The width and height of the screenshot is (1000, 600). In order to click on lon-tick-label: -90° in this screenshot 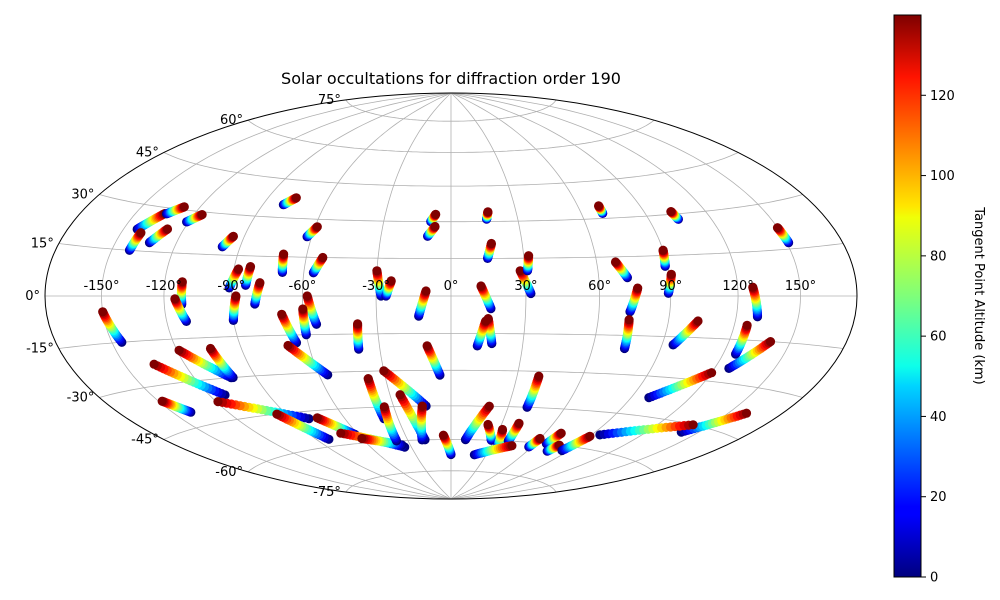, I will do `click(231, 286)`.